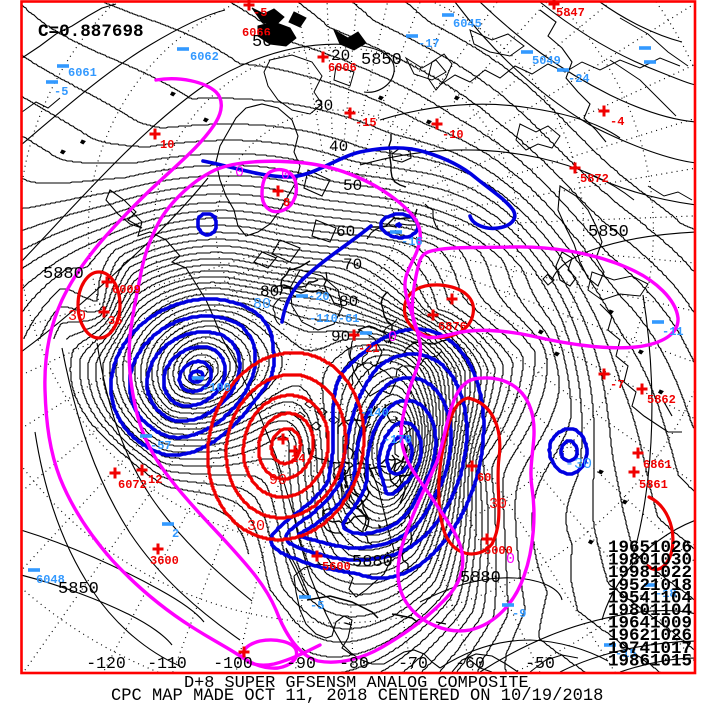 The width and height of the screenshot is (715, 720). Describe the element at coordinates (132, 485) in the screenshot. I see `svg-text: 6072` at that location.